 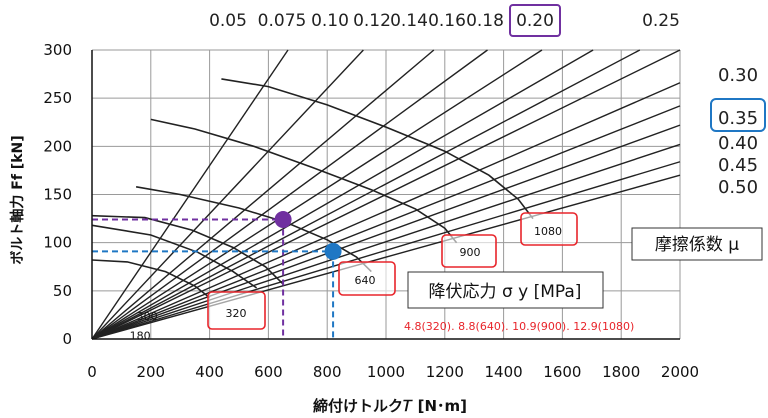 I want to click on x-axis-label: 締付けトルク𝑇 [N･m], so click(x=390, y=406).